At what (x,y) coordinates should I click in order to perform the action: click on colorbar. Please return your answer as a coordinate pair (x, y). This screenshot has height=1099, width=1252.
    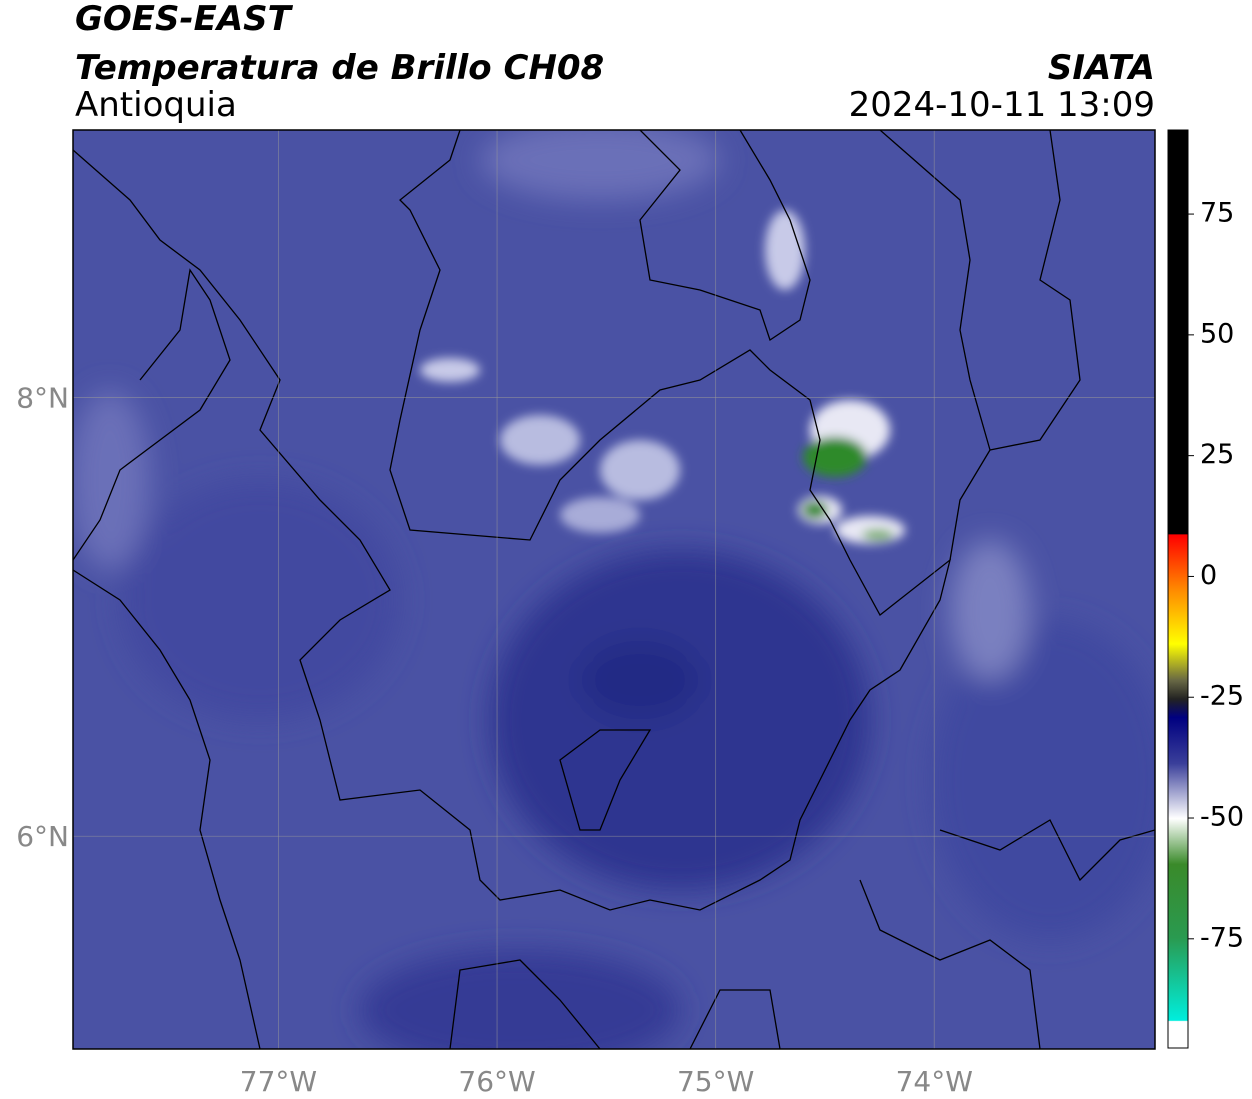
    Looking at the image, I should click on (1178, 589).